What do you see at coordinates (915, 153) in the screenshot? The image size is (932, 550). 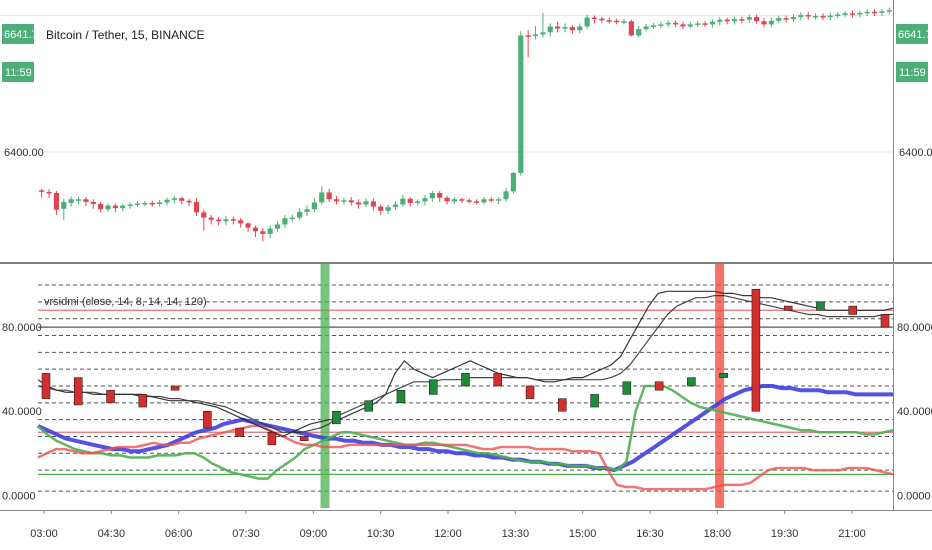 I see `main-y-tick-right: 6400.00` at bounding box center [915, 153].